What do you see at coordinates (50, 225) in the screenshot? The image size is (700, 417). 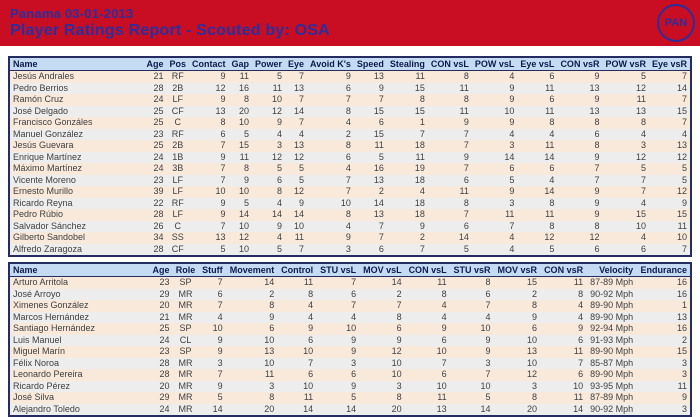 I see `player-name-link: Salvador Sánchez` at bounding box center [50, 225].